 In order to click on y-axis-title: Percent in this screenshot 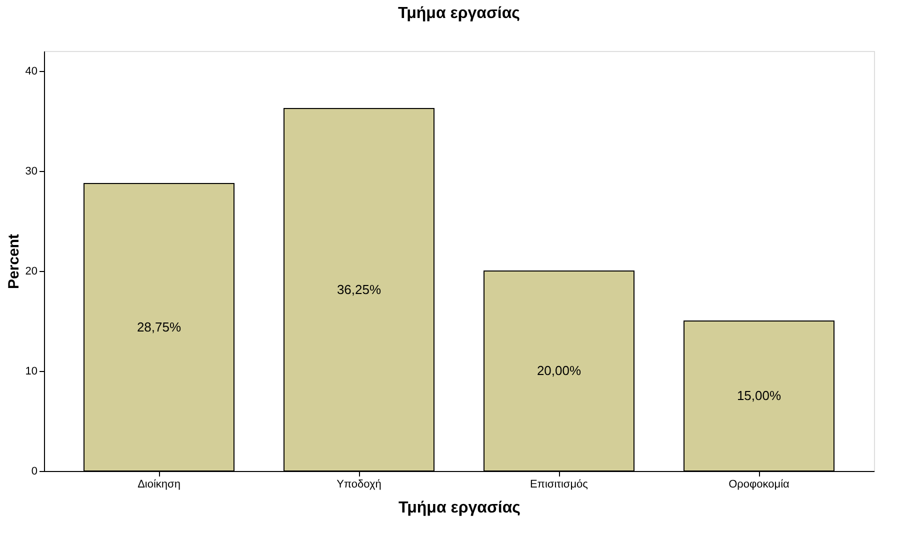, I will do `click(13, 262)`.